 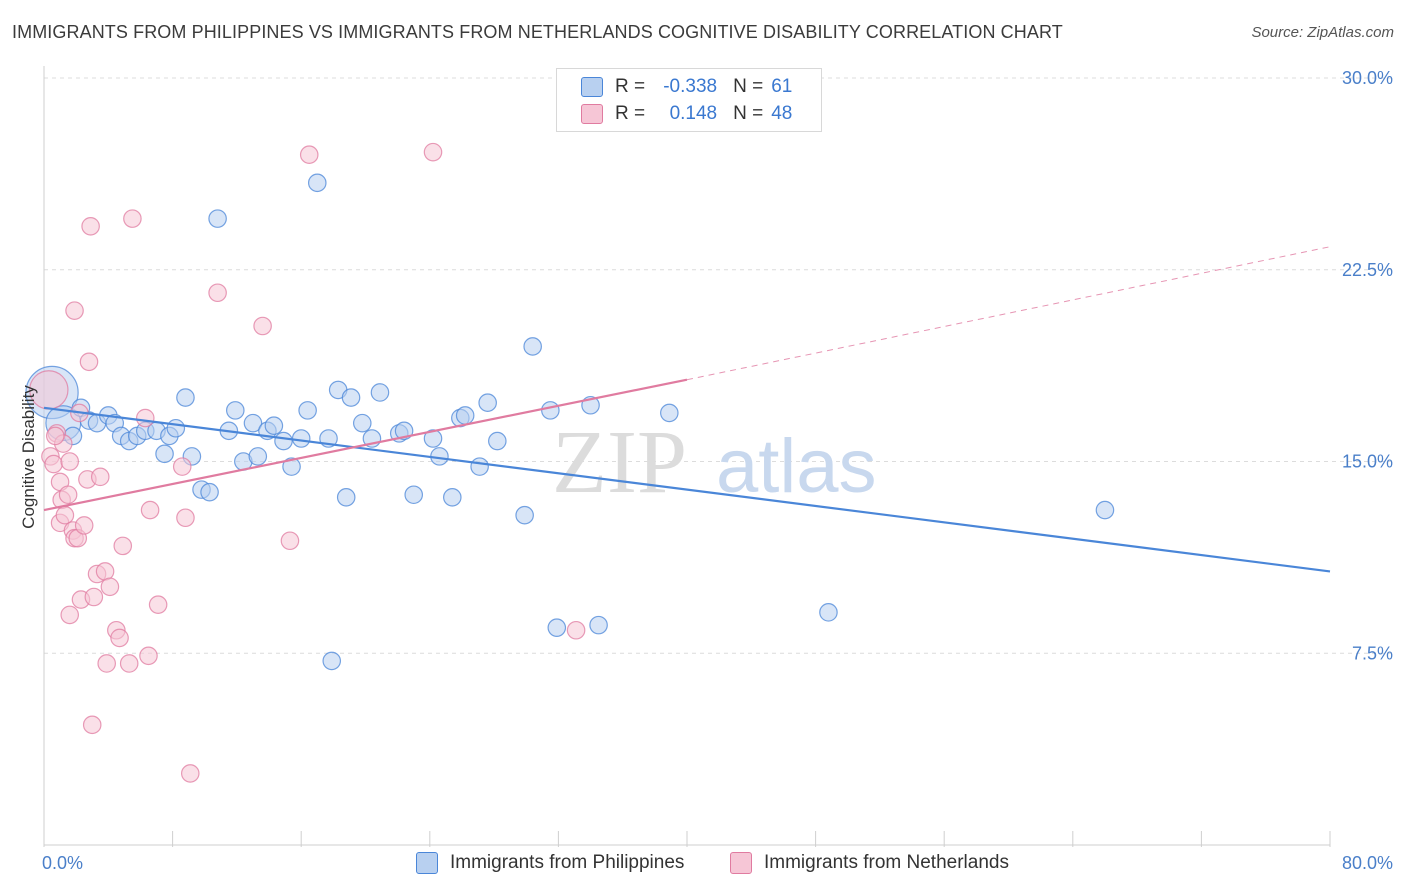 What do you see at coordinates (693, 113) in the screenshot?
I see `legend-r-value-netherlands: 0.148` at bounding box center [693, 113].